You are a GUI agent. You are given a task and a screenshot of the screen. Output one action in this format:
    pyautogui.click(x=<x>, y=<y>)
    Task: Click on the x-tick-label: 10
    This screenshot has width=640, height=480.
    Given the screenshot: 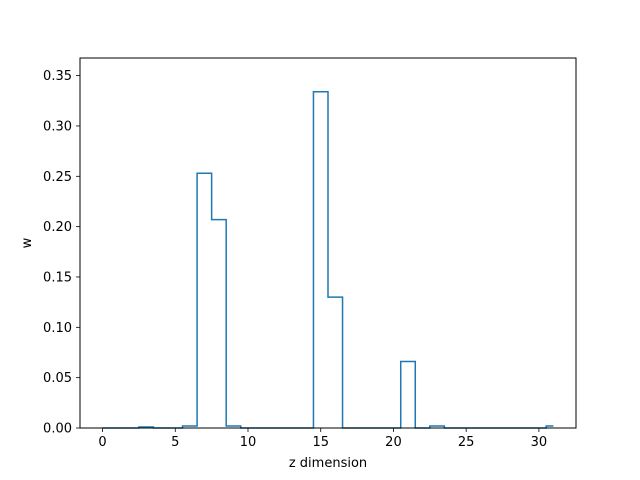 What is the action you would take?
    pyautogui.click(x=248, y=442)
    